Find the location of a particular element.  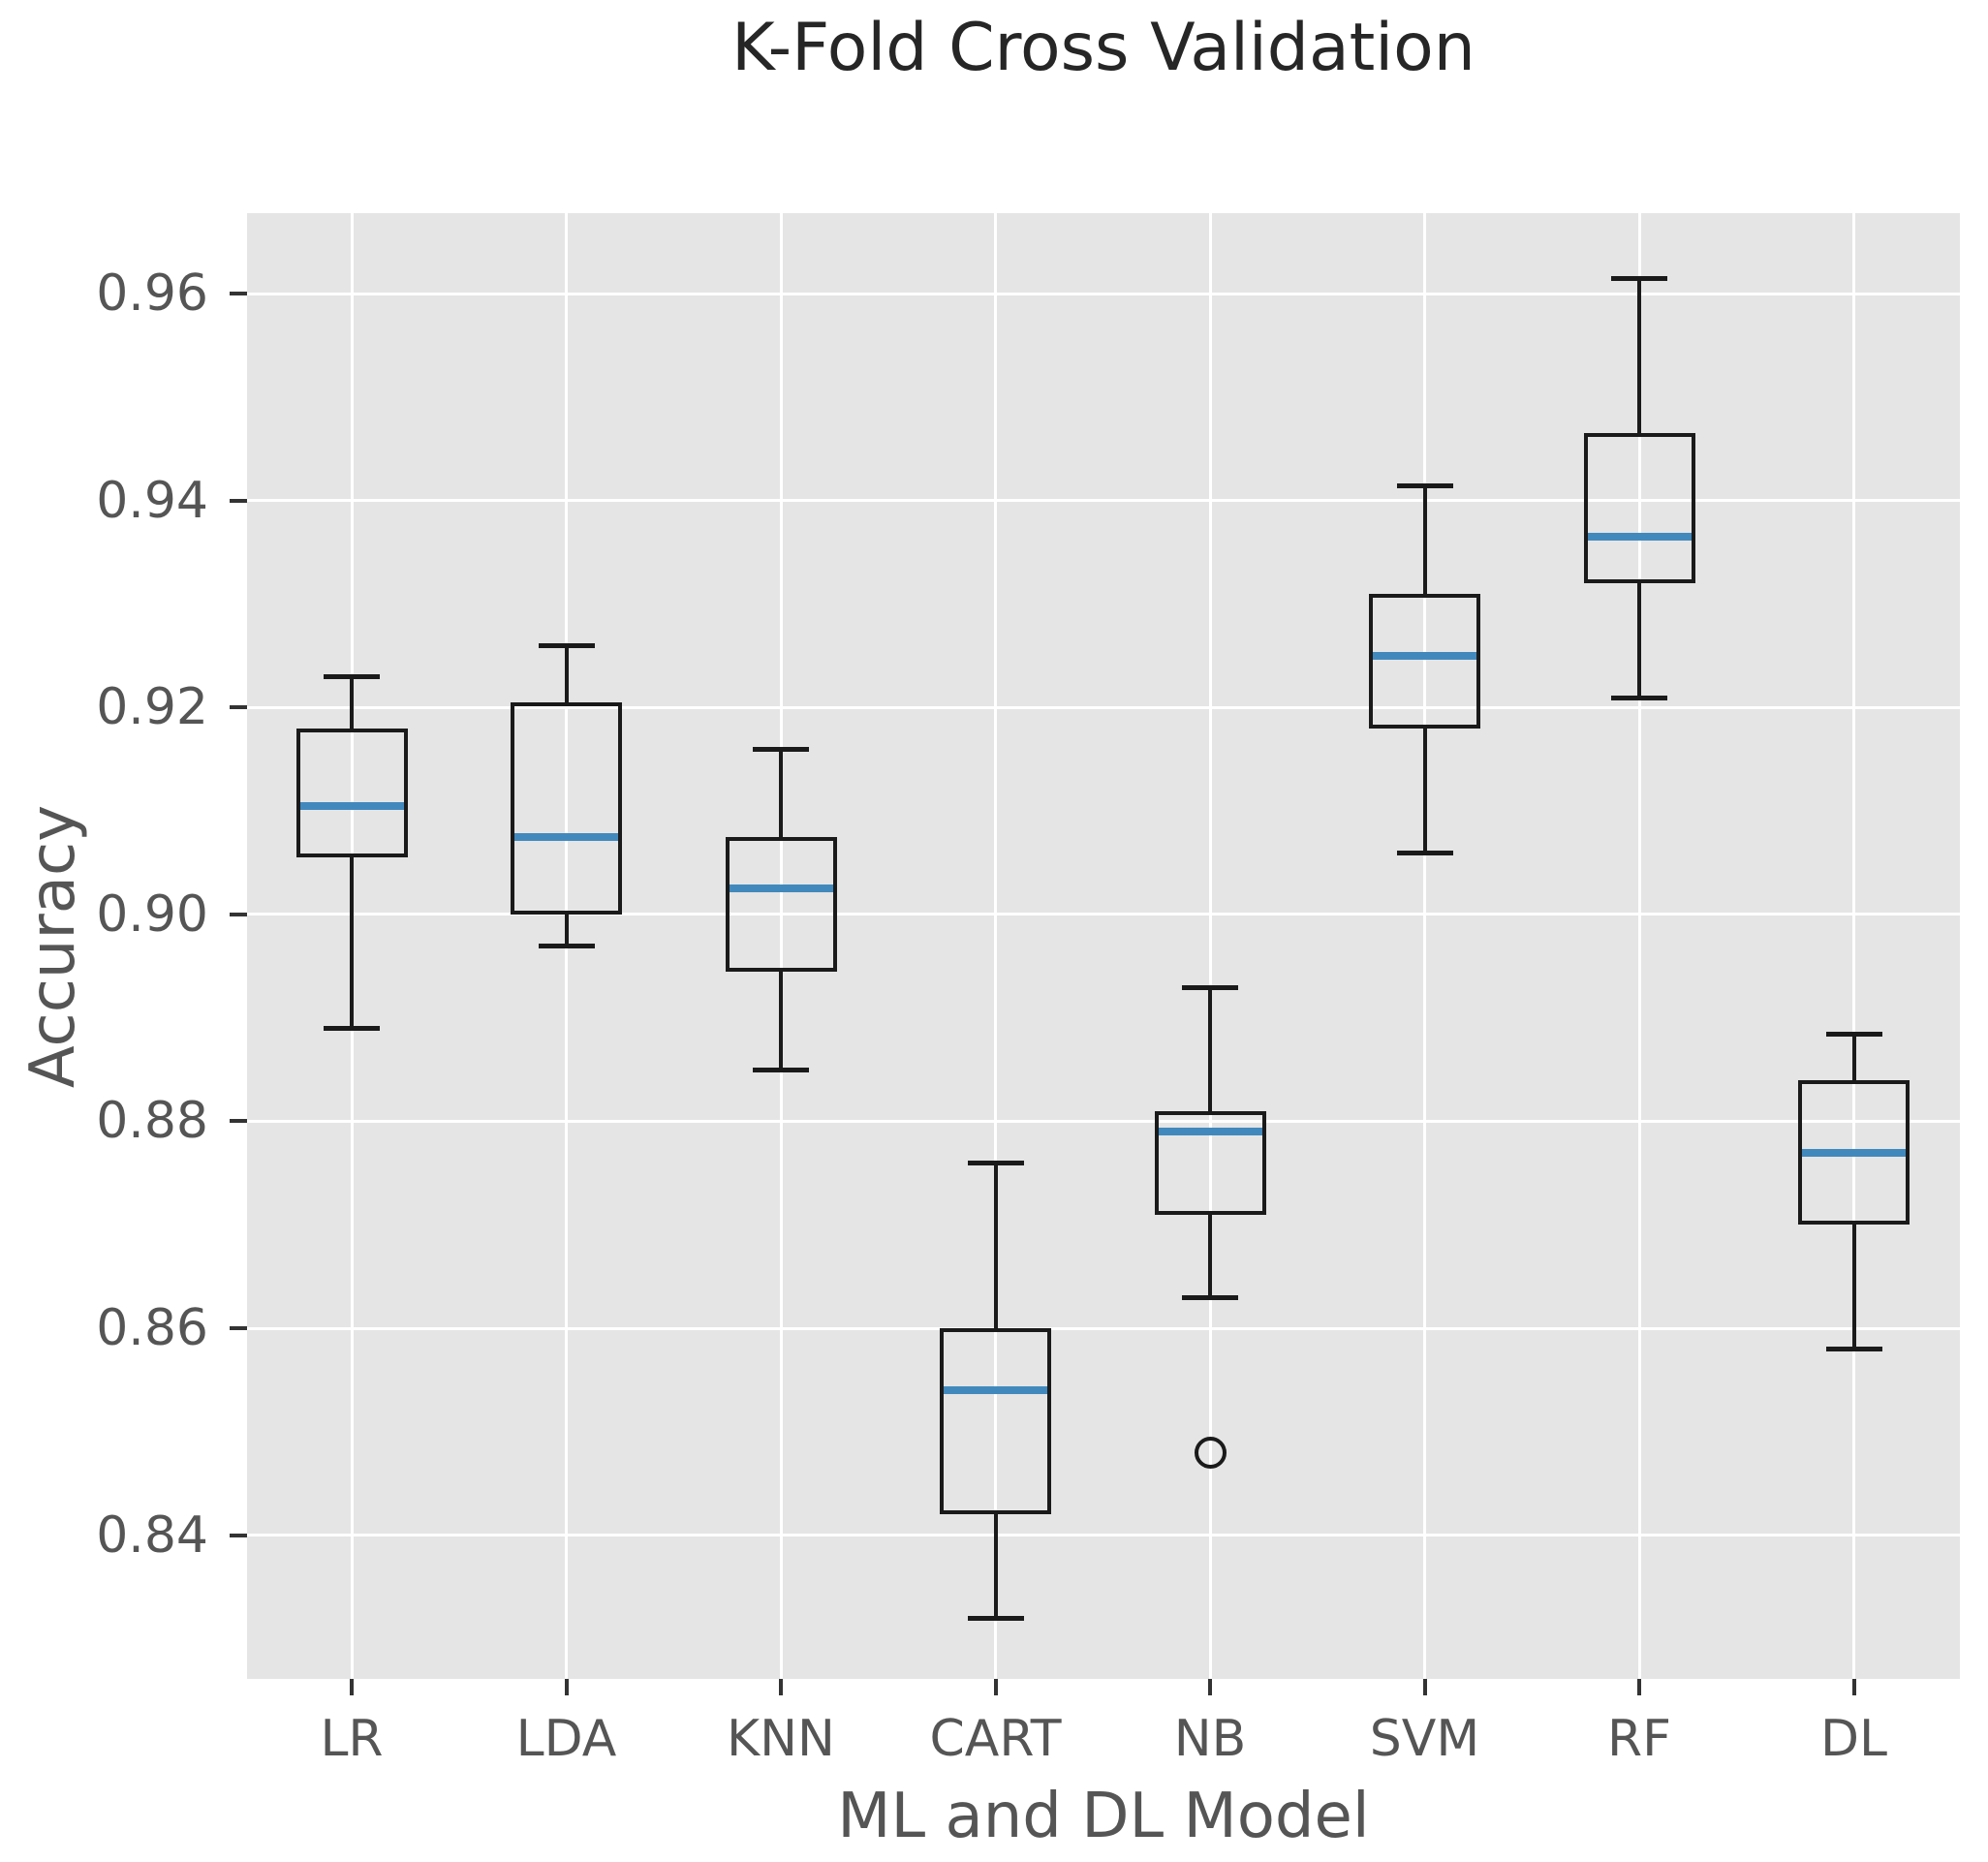

box-RF is located at coordinates (1639, 508).